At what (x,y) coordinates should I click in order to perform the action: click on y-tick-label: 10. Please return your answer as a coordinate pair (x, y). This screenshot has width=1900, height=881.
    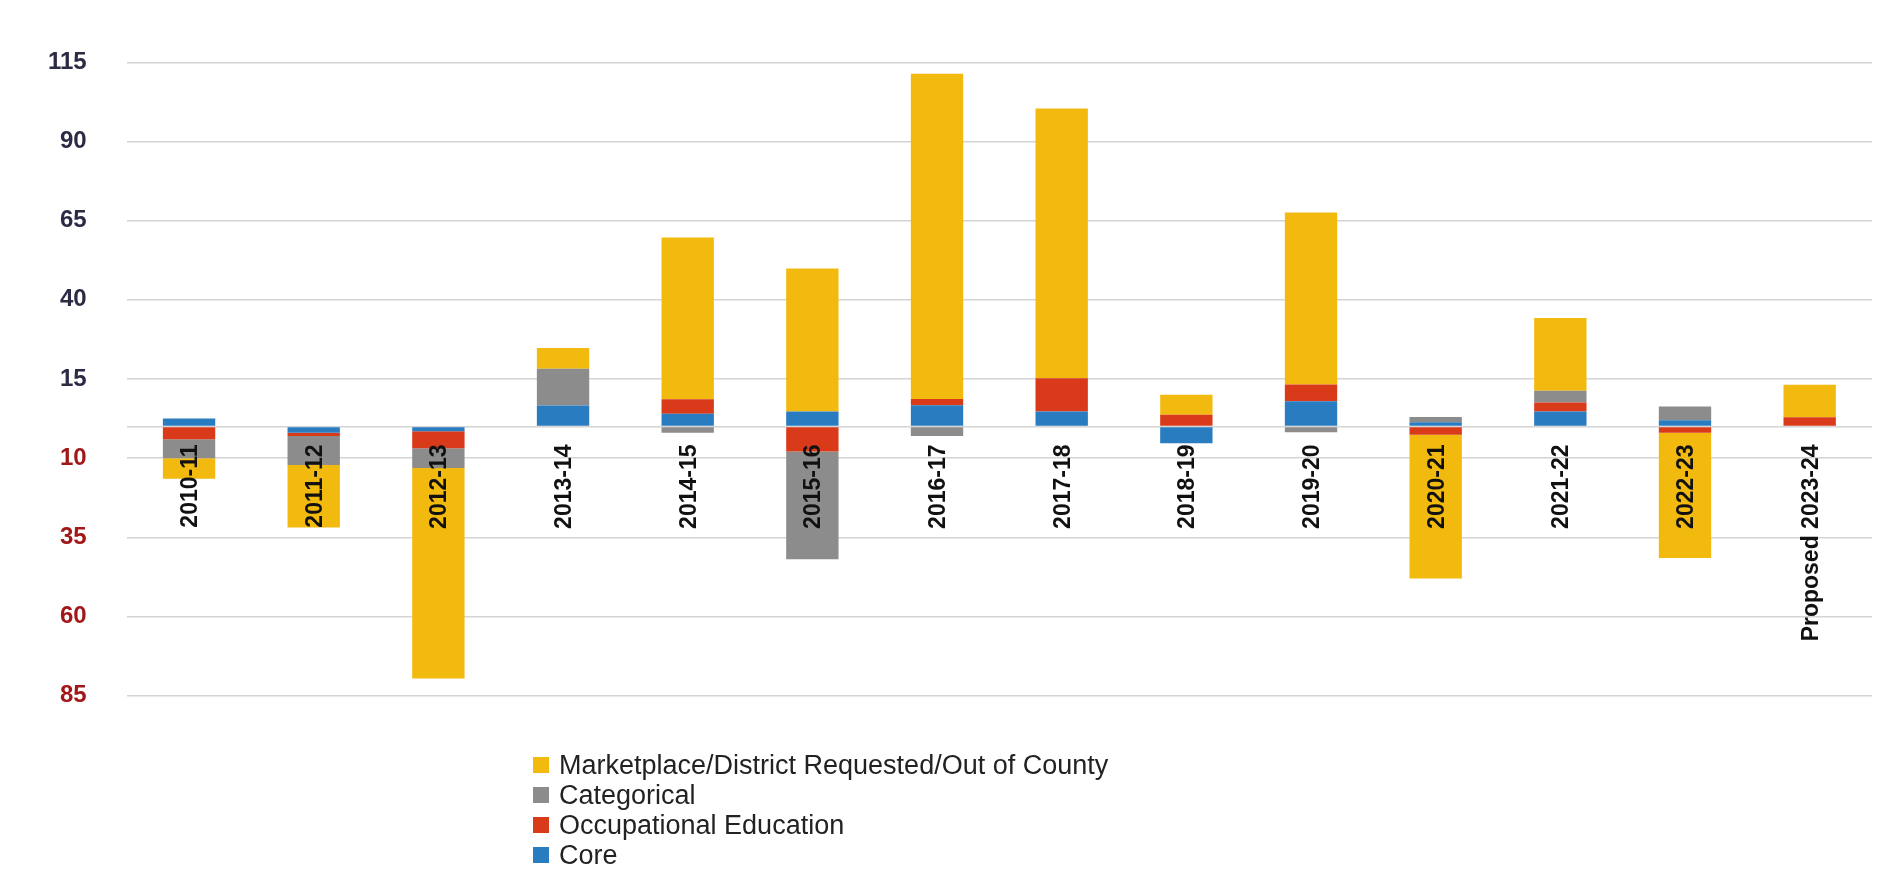
    Looking at the image, I should click on (73, 456).